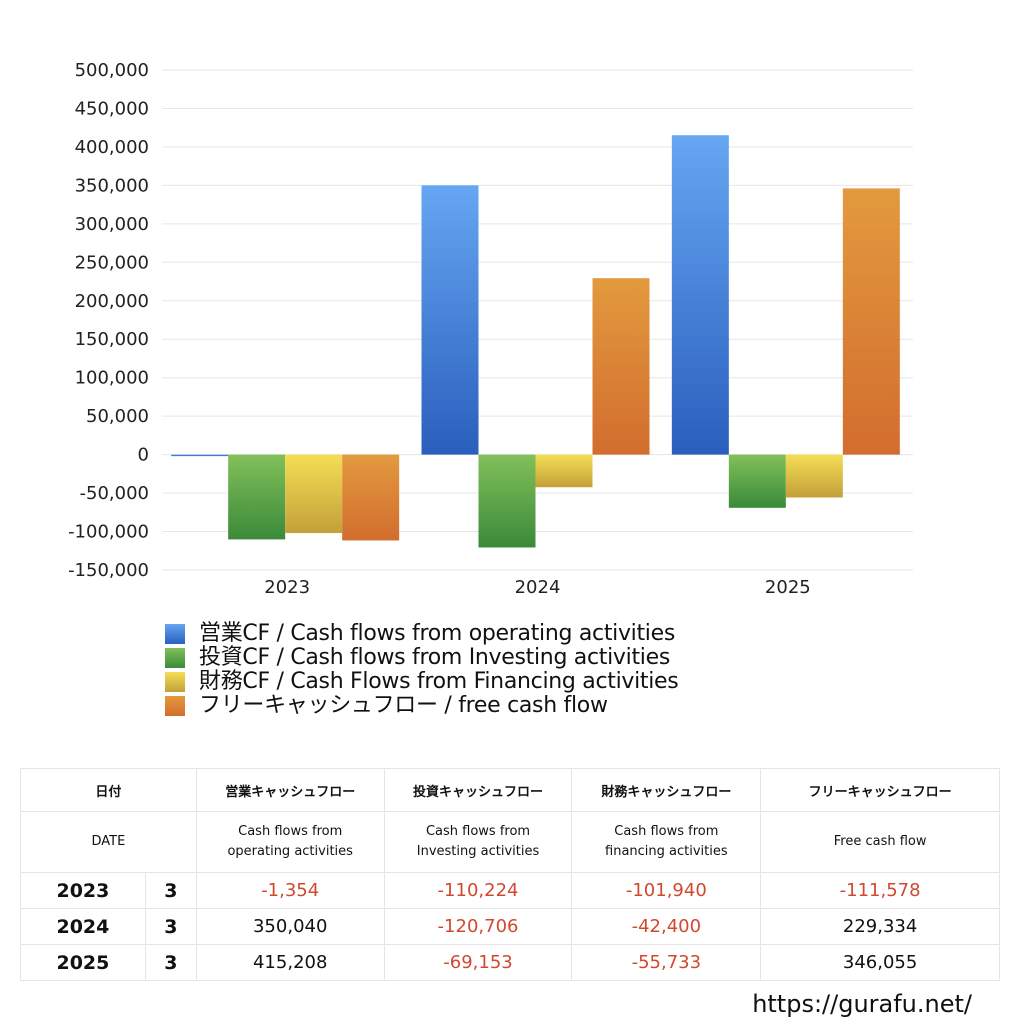 The height and width of the screenshot is (1024, 1024). I want to click on table-row: 2025 3 415,208 -69,153 -55,733 346,055, so click(510, 962).